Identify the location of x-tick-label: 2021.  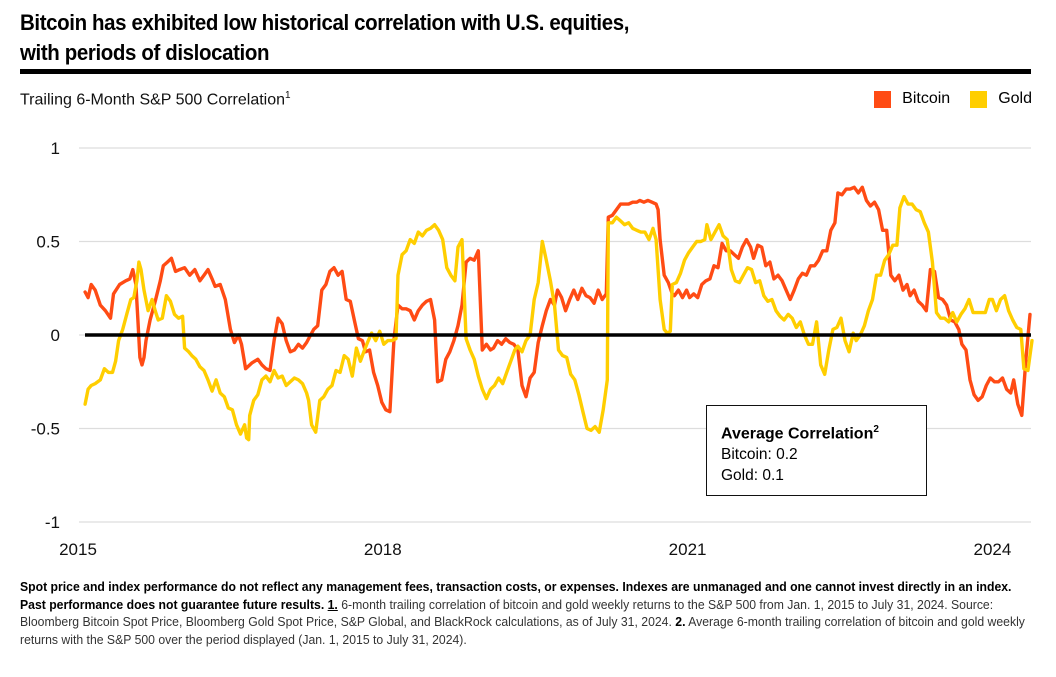
(688, 549).